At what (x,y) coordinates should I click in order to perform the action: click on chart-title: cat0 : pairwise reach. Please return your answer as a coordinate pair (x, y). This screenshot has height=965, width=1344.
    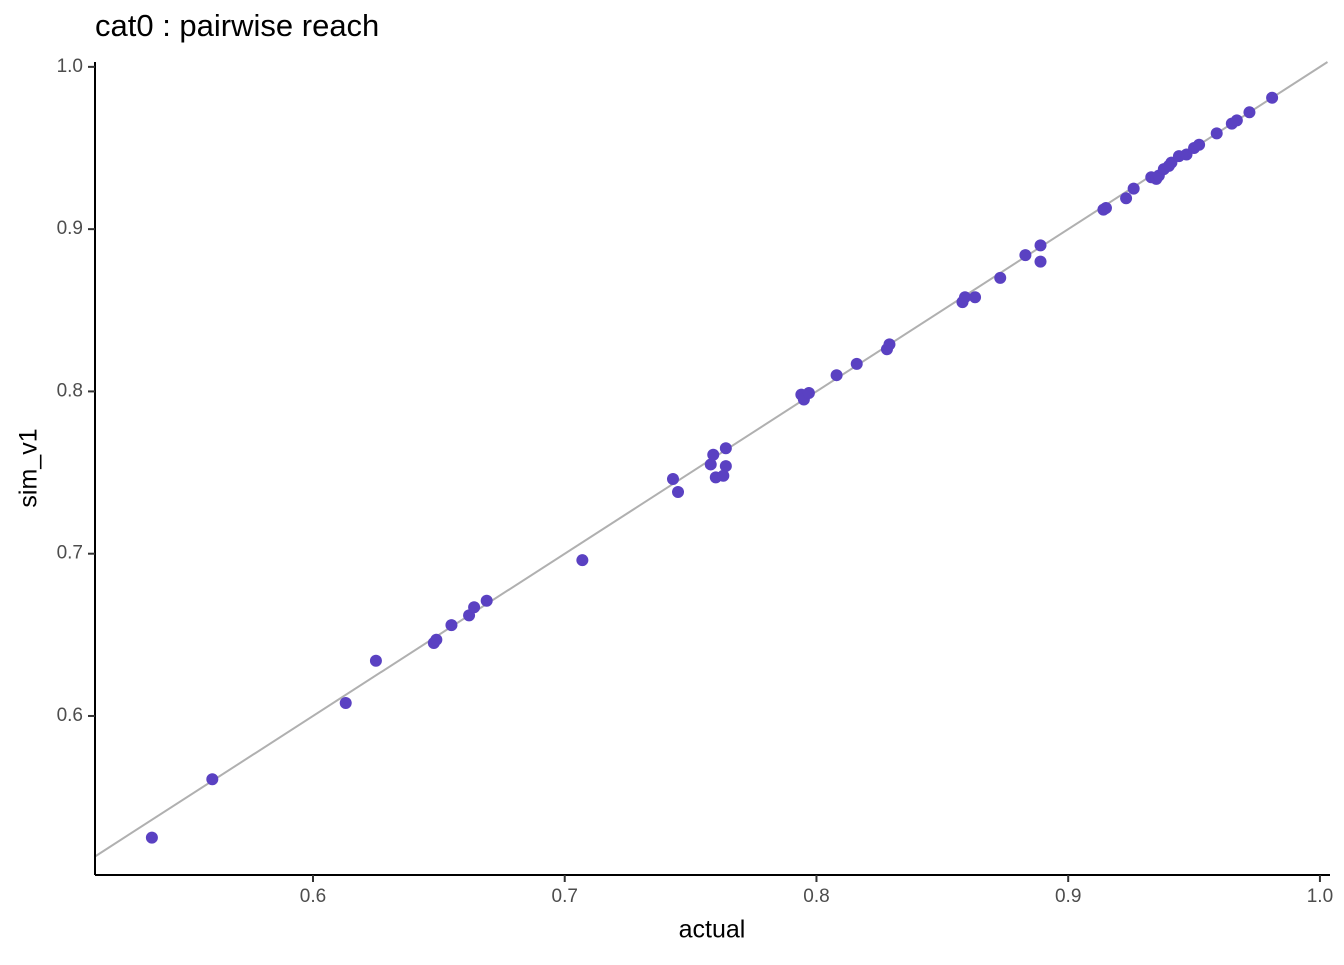
    Looking at the image, I should click on (237, 25).